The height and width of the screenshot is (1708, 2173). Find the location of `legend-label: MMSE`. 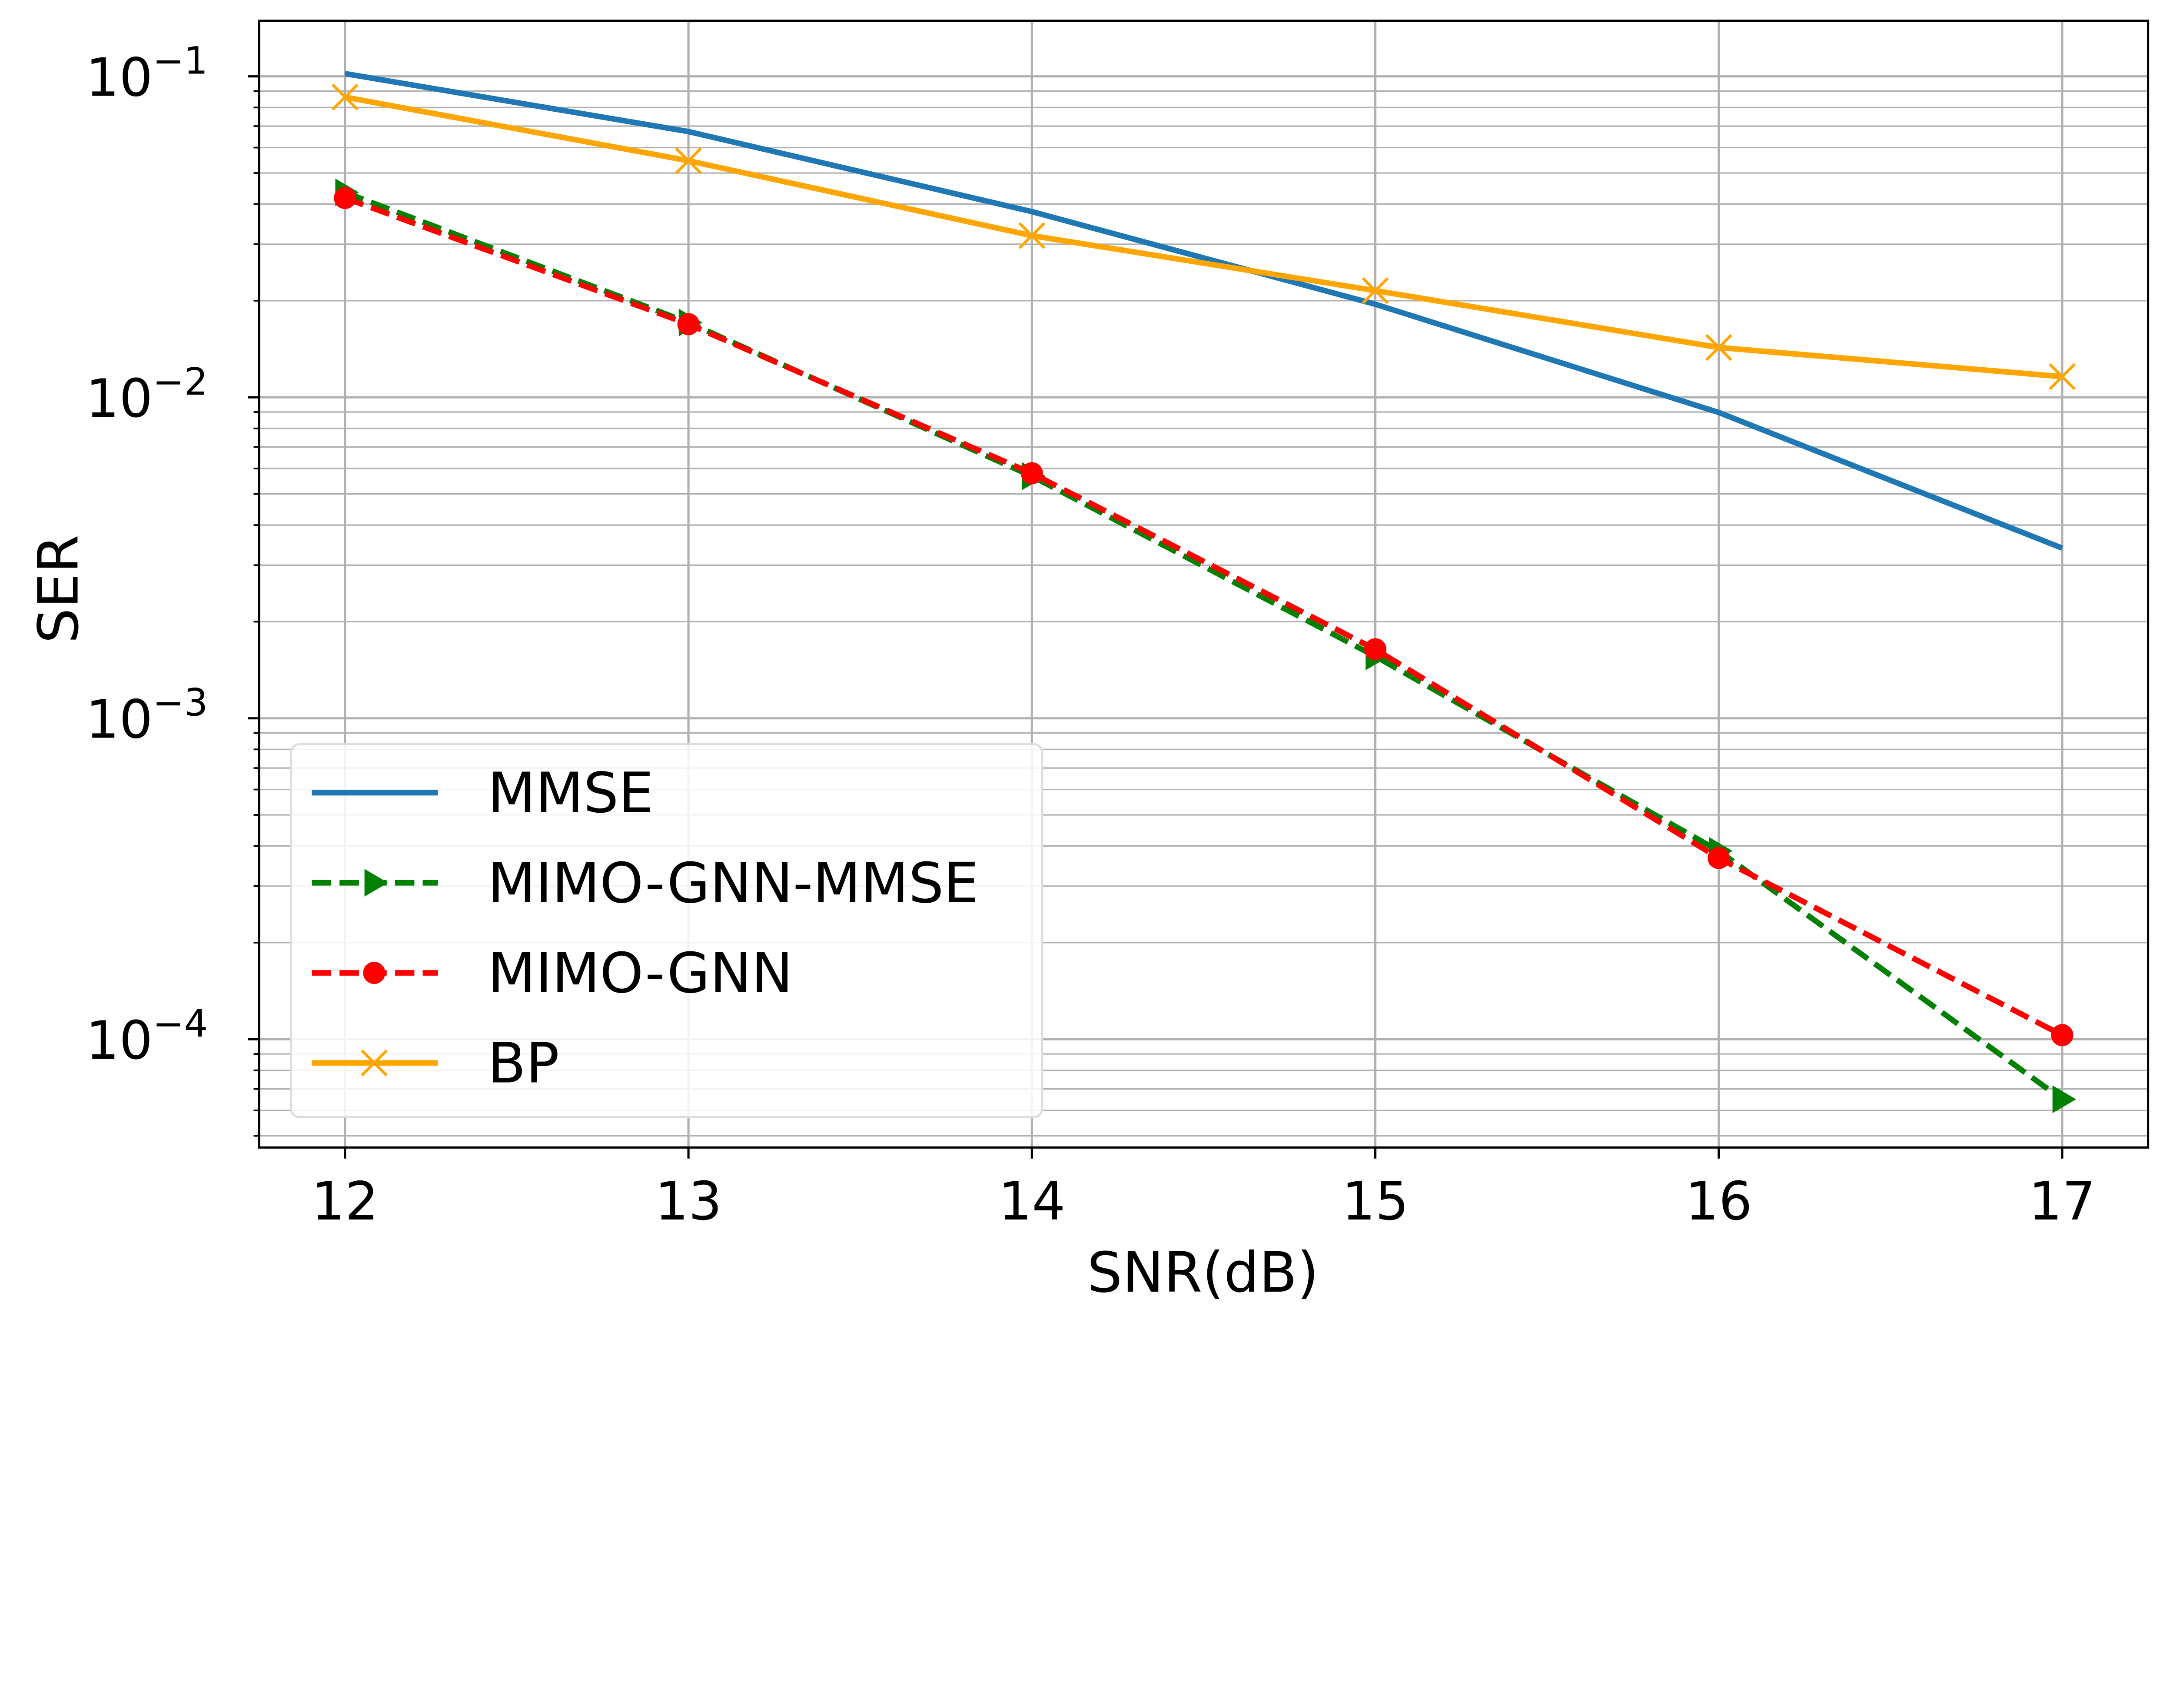

legend-label: MMSE is located at coordinates (571, 793).